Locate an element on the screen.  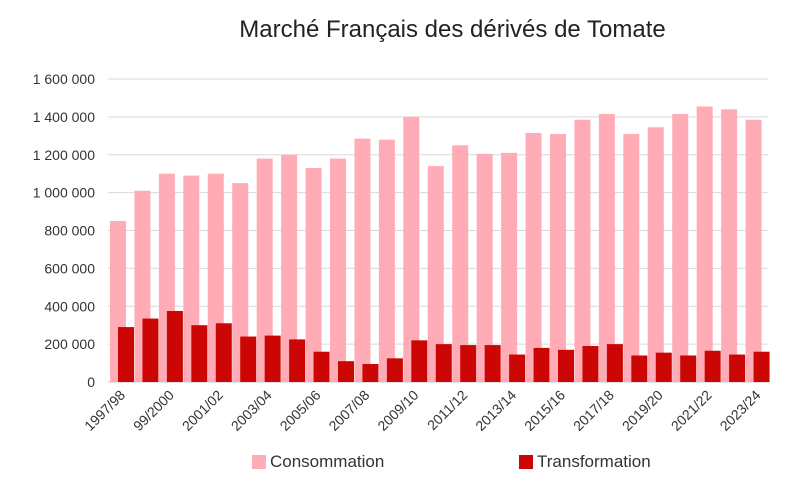
y-tick-label: 1 000 000 is located at coordinates (64, 193).